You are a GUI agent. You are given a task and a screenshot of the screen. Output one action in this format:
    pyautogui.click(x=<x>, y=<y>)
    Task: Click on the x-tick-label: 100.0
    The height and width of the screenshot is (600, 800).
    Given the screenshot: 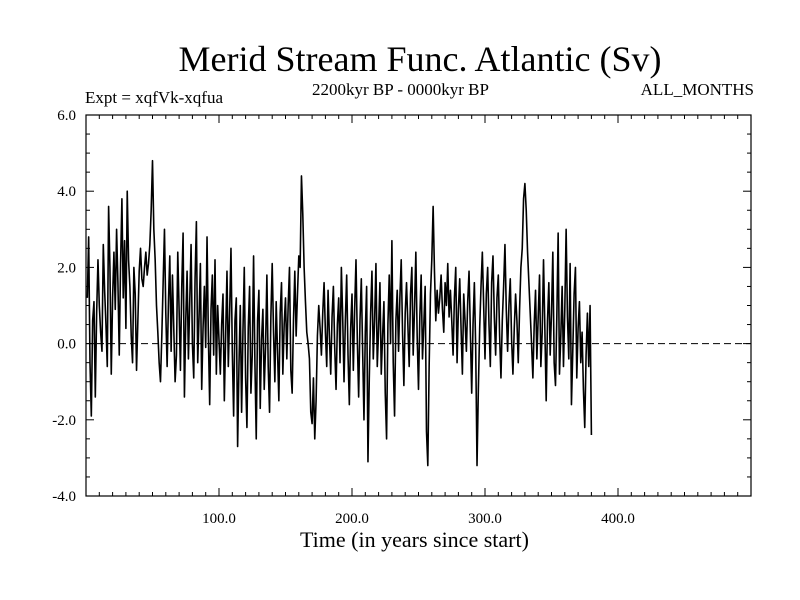 What is the action you would take?
    pyautogui.click(x=219, y=519)
    